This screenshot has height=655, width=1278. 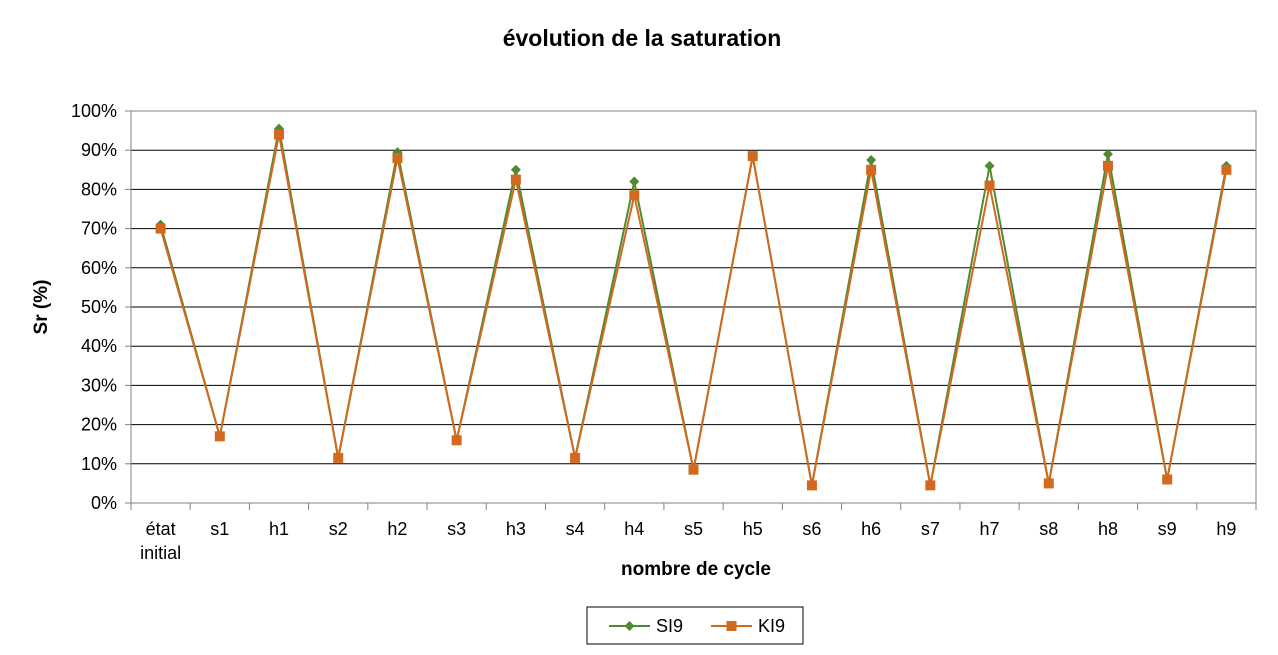 What do you see at coordinates (771, 626) in the screenshot?
I see `legend-label: KI9` at bounding box center [771, 626].